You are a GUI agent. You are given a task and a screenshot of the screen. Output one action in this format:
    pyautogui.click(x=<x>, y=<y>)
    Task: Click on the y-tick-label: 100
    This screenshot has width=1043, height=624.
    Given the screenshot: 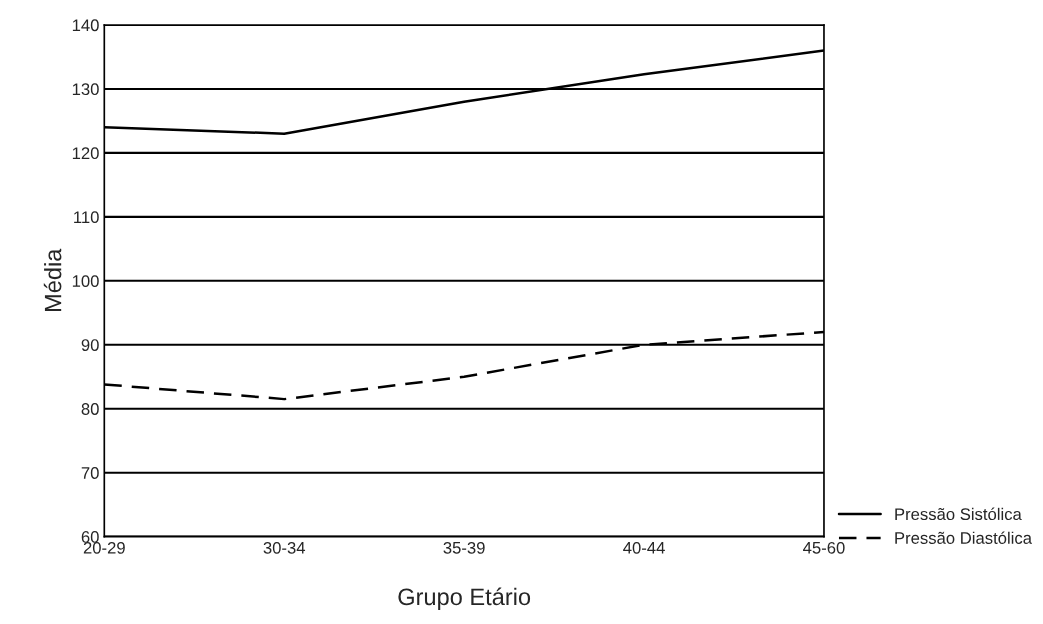 What is the action you would take?
    pyautogui.click(x=85, y=281)
    